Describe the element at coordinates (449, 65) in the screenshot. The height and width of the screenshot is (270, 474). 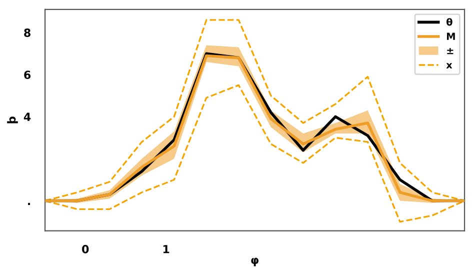
I see `legend-label: x` at that location.